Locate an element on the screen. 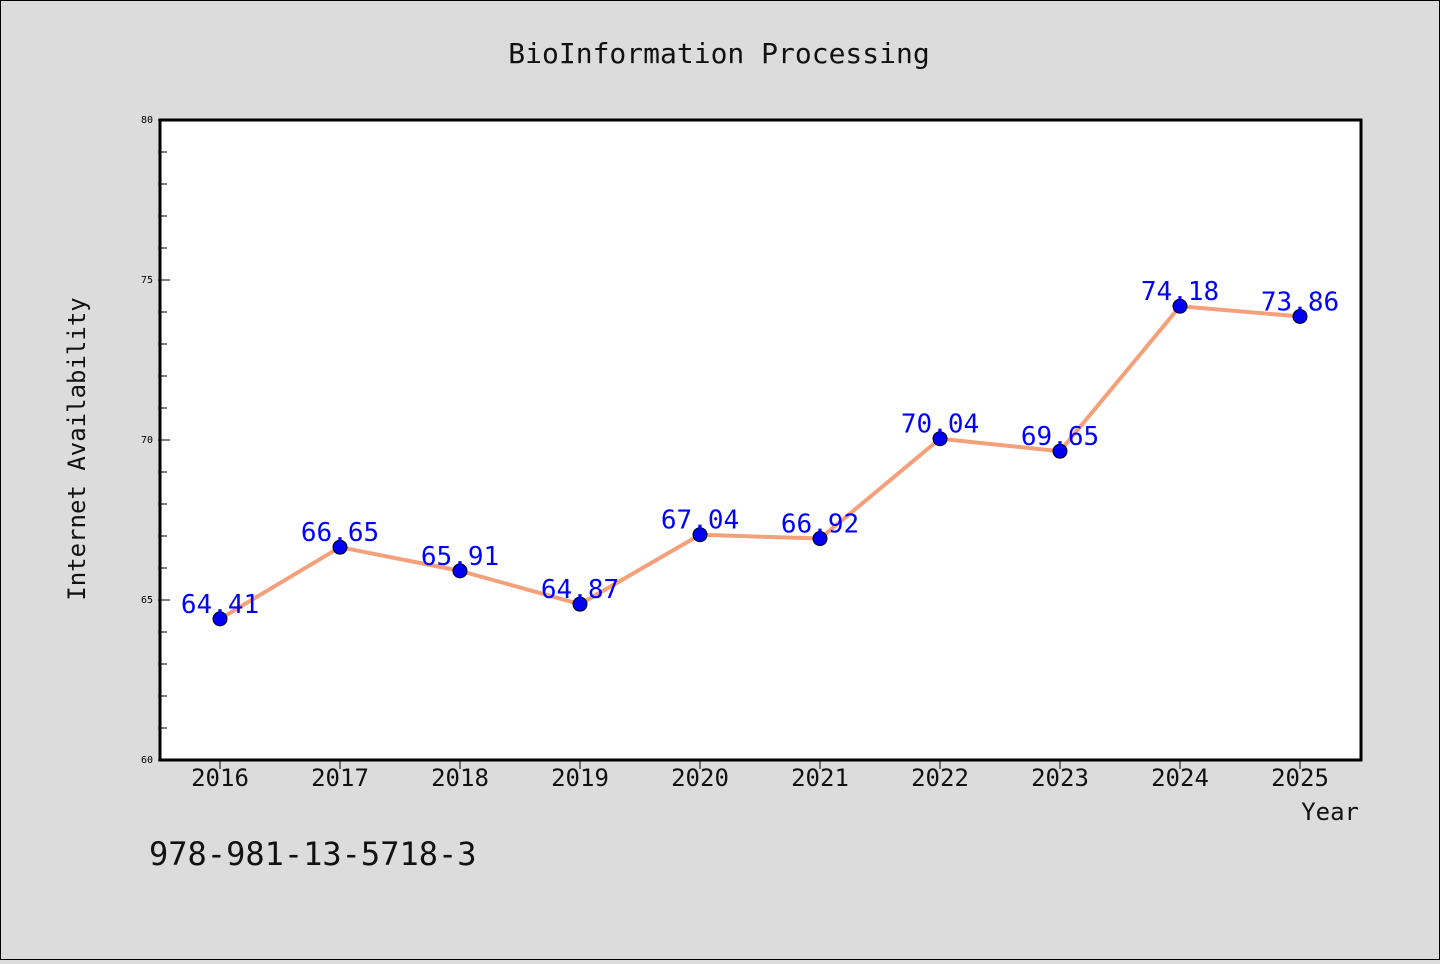 The width and height of the screenshot is (1440, 964). x-tick-label: 2019 is located at coordinates (580, 778).